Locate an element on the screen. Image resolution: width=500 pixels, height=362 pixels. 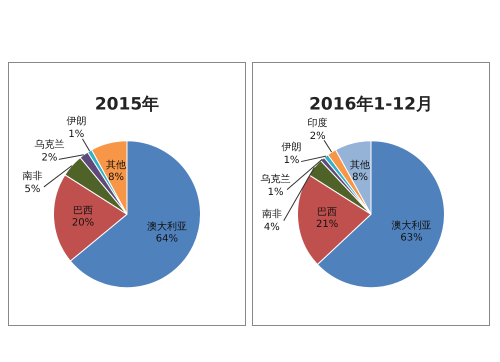
data-label: 63% is located at coordinates (411, 238).